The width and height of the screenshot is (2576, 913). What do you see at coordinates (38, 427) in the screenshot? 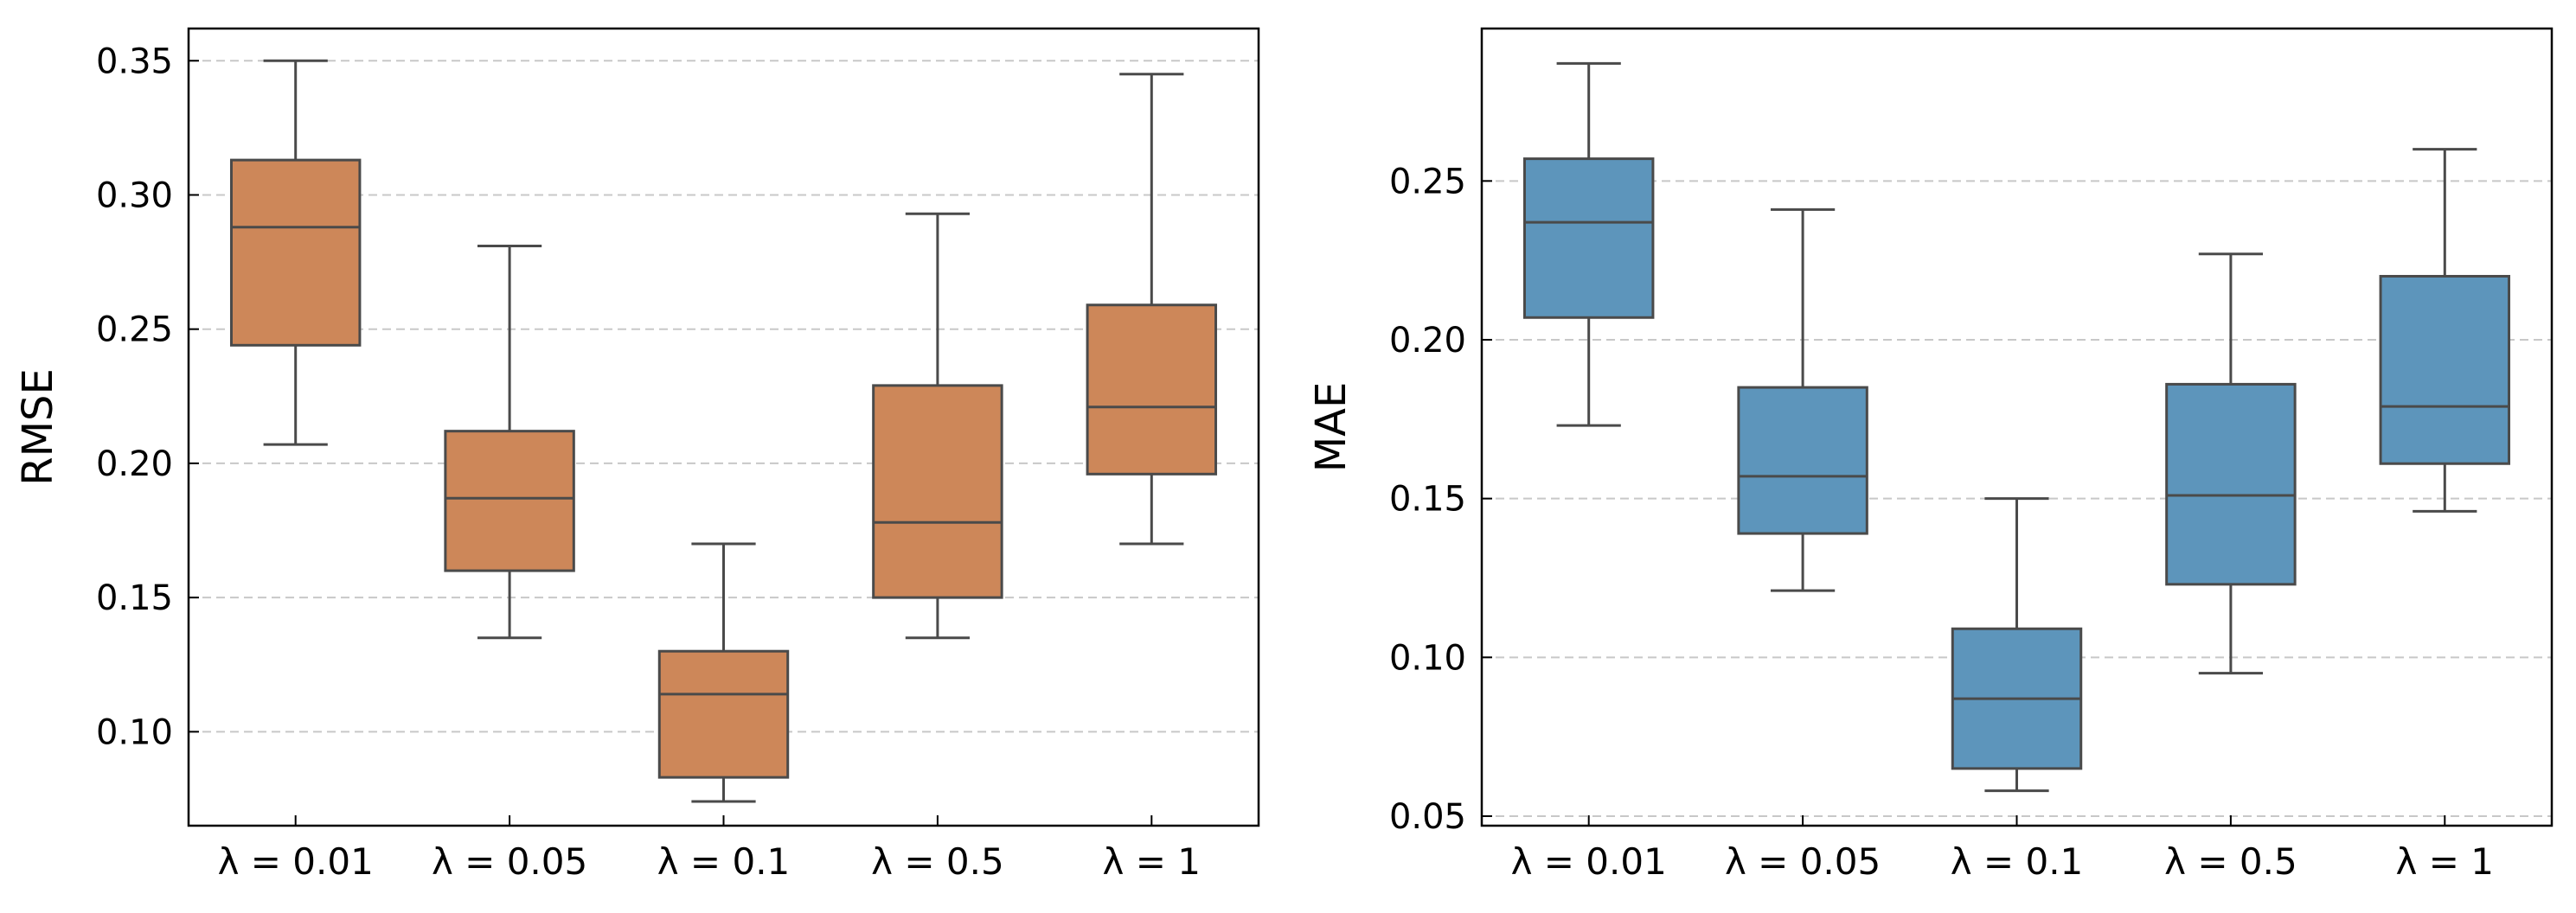
I see `y-axis-label: RMSE` at bounding box center [38, 427].